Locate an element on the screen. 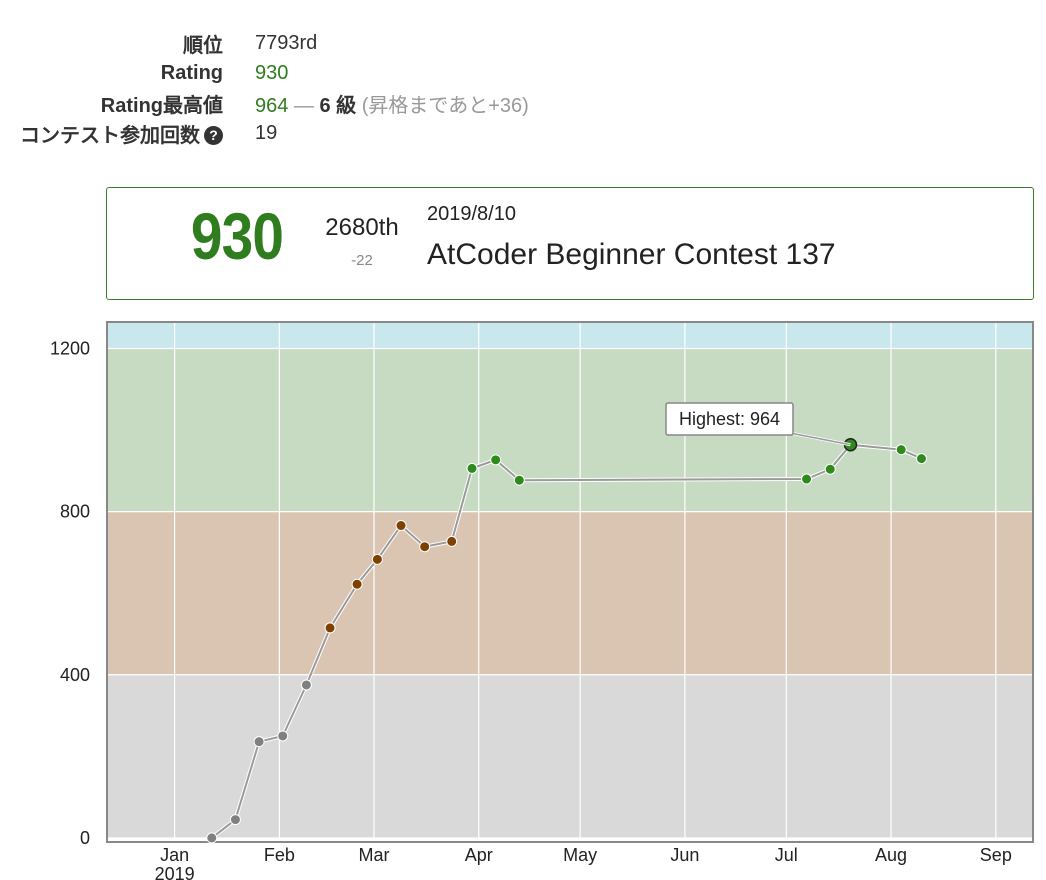 Image resolution: width=1046 pixels, height=880 pixels. y-tick-label: 0 is located at coordinates (85, 838).